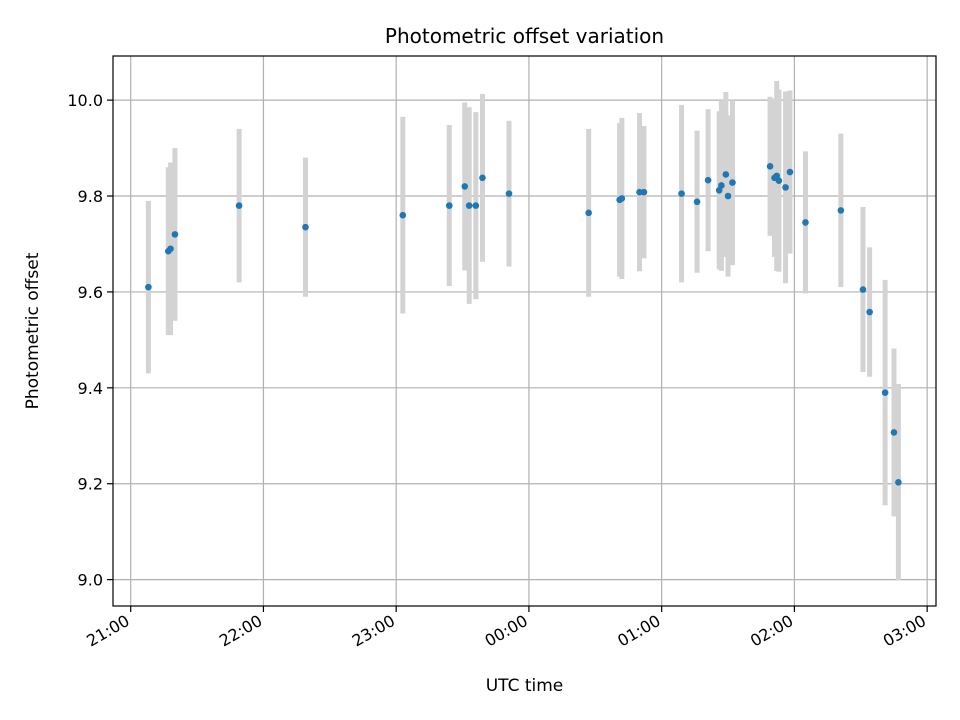  What do you see at coordinates (90, 484) in the screenshot?
I see `y-tick-label: 9.2` at bounding box center [90, 484].